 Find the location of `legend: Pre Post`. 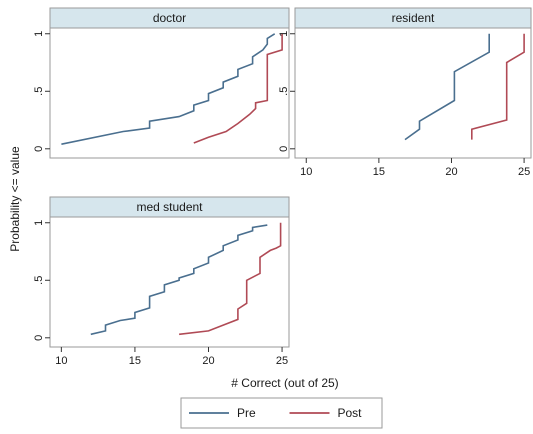

legend: Pre Post is located at coordinates (281, 413).